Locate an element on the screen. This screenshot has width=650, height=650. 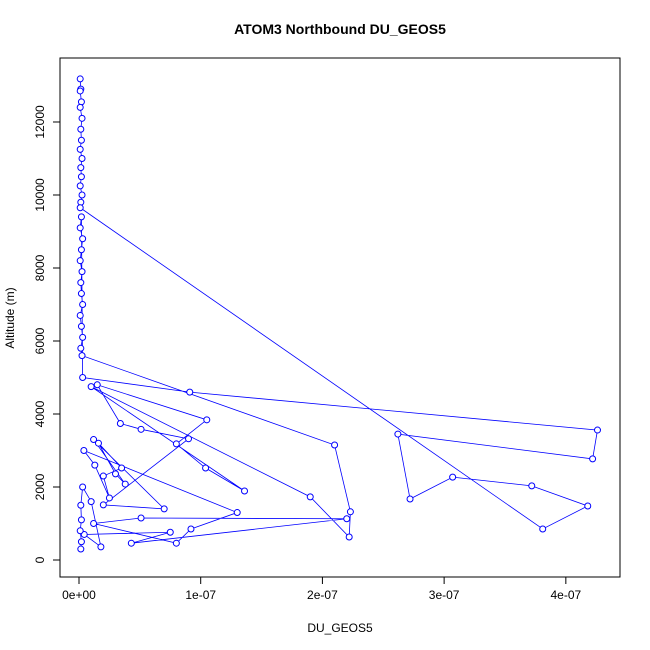
y-tick-label: 6000 is located at coordinates (40, 340).